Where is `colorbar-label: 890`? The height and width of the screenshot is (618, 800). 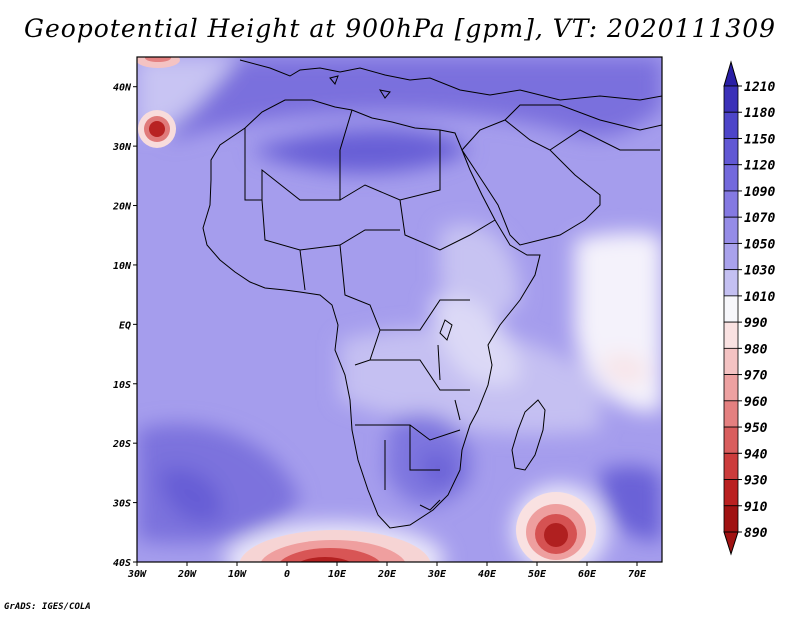 colorbar-label: 890 is located at coordinates (756, 533).